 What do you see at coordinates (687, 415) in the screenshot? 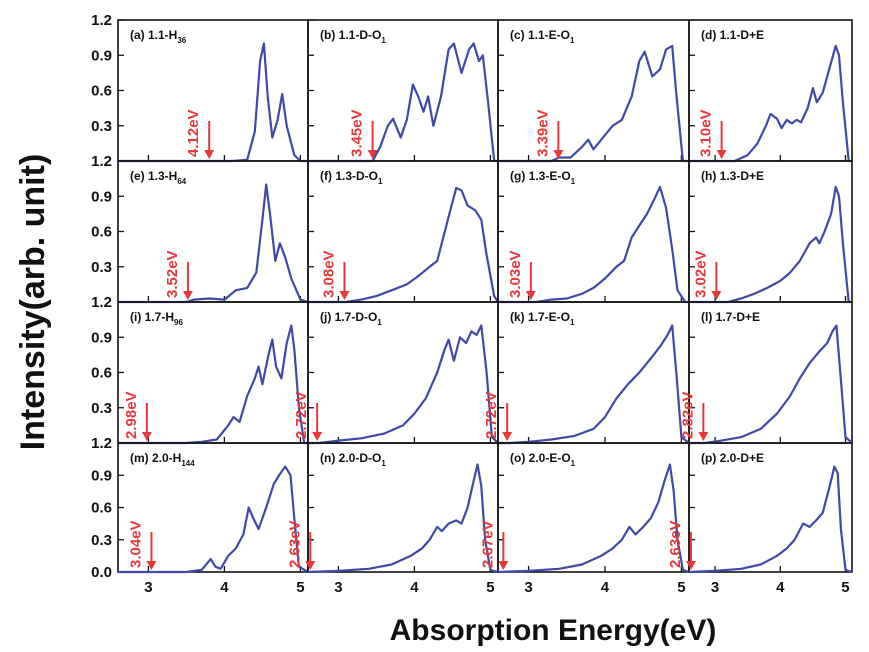
I see `edge-energy-label: 2.82eV` at bounding box center [687, 415].